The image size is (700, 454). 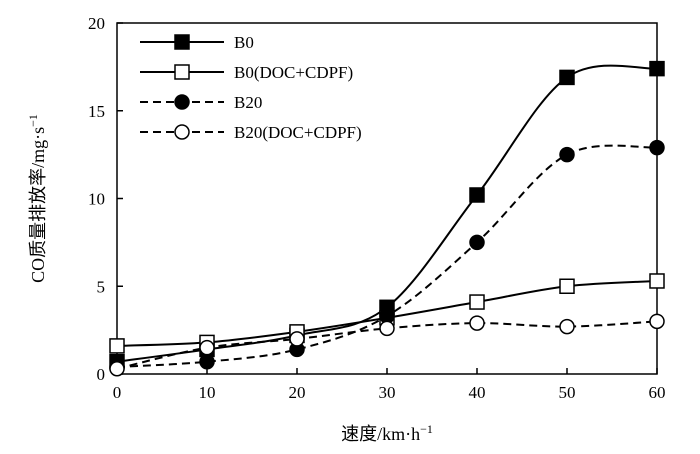 I want to click on legend-label-b20: B20, so click(x=248, y=102).